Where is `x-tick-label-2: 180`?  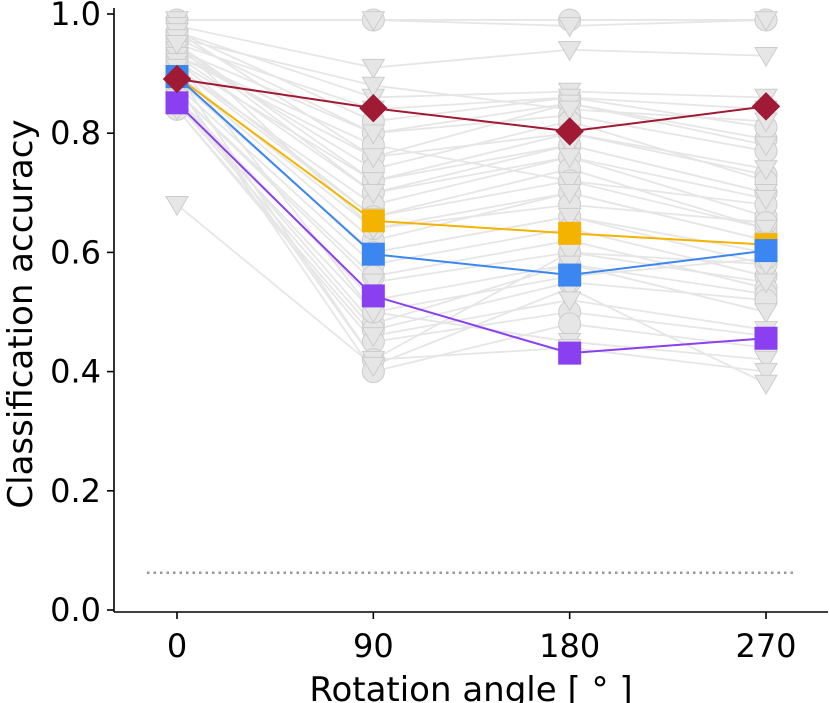
x-tick-label-2: 180 is located at coordinates (569, 646).